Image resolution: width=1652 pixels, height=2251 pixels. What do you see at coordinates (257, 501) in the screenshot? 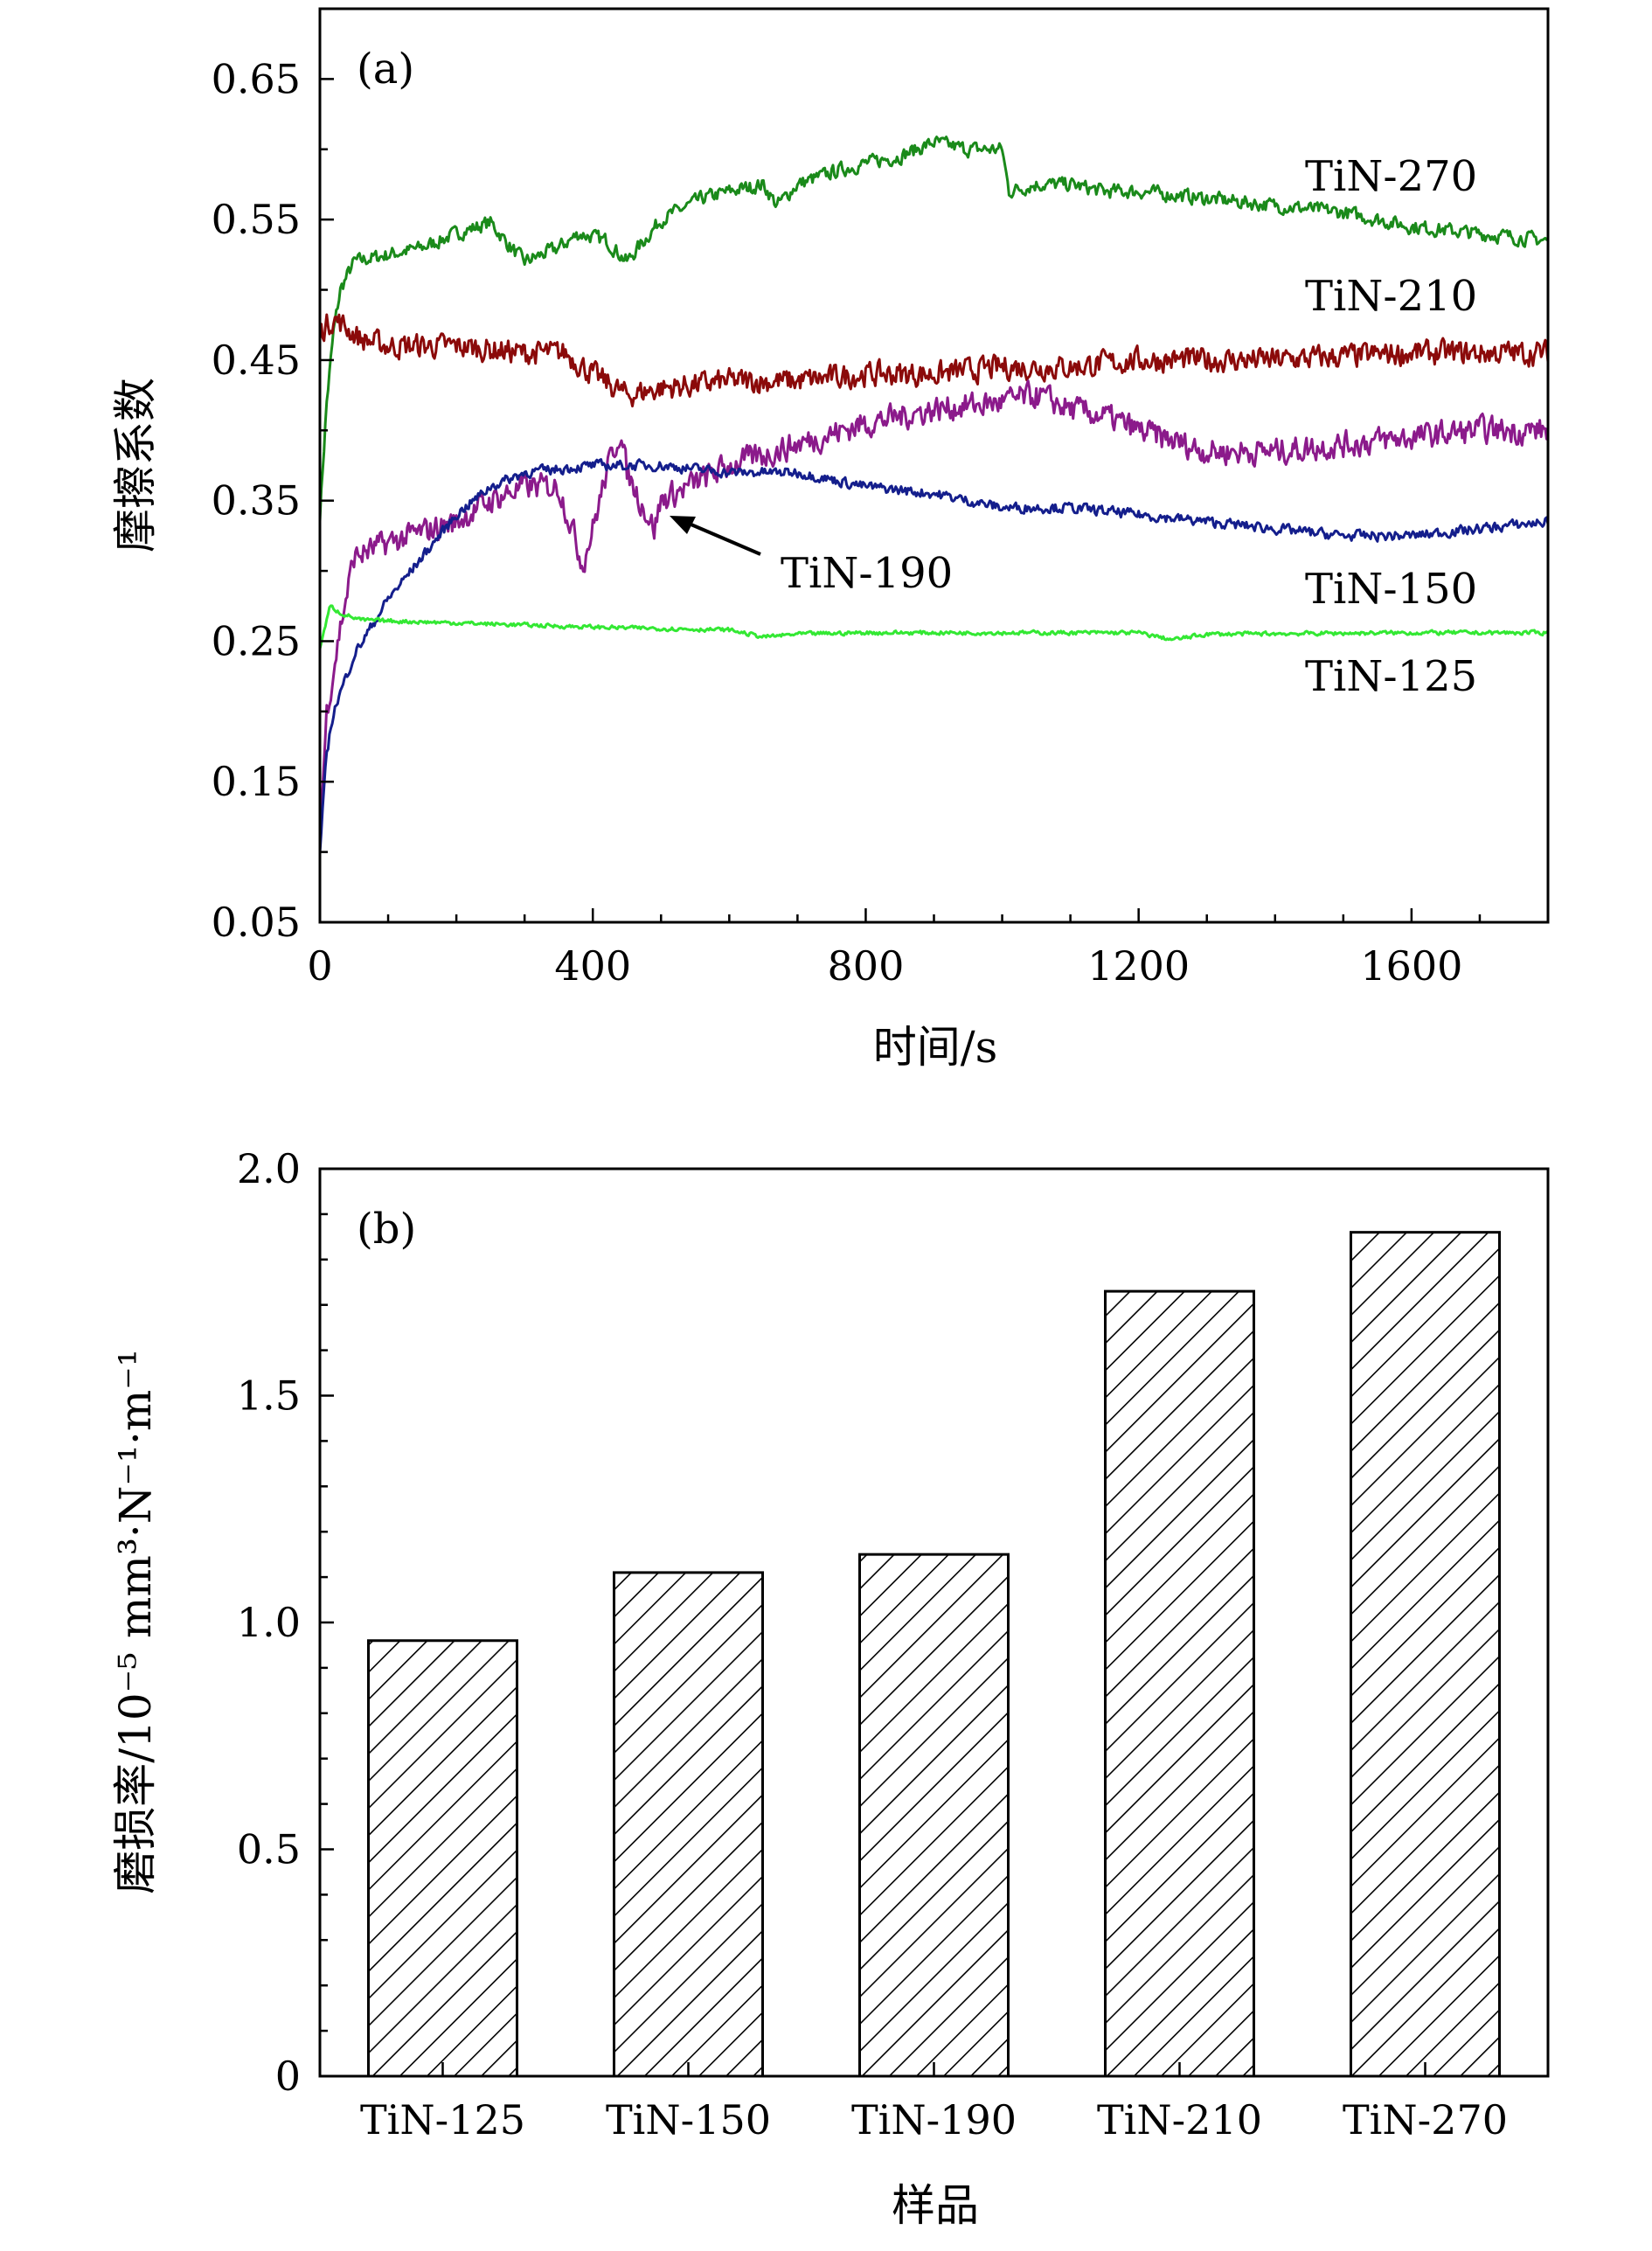
I see `y-tick-label: 0.35` at bounding box center [257, 501].